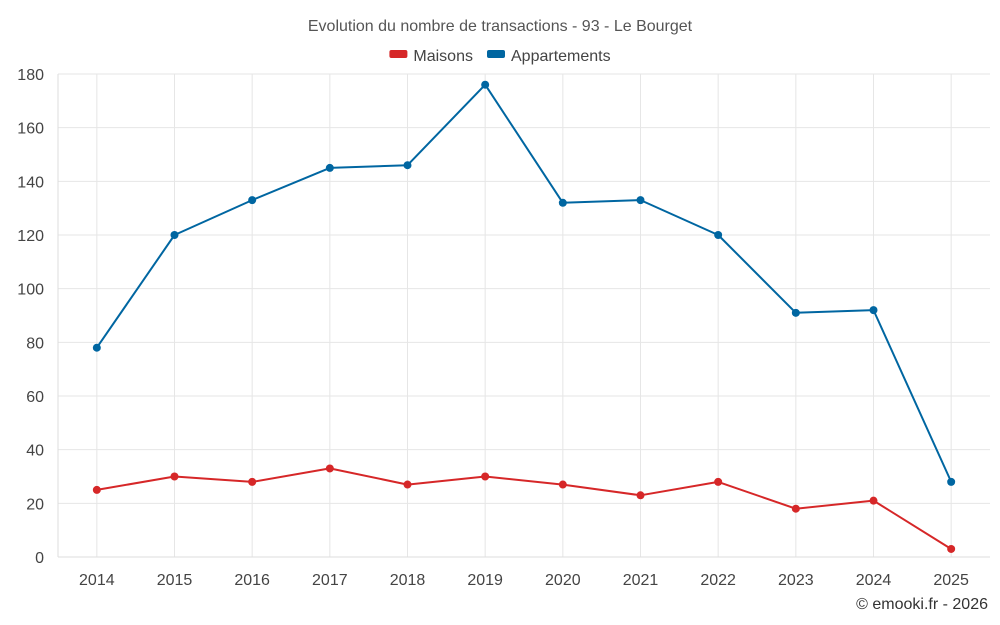  I want to click on series-line-maisons, so click(524, 508).